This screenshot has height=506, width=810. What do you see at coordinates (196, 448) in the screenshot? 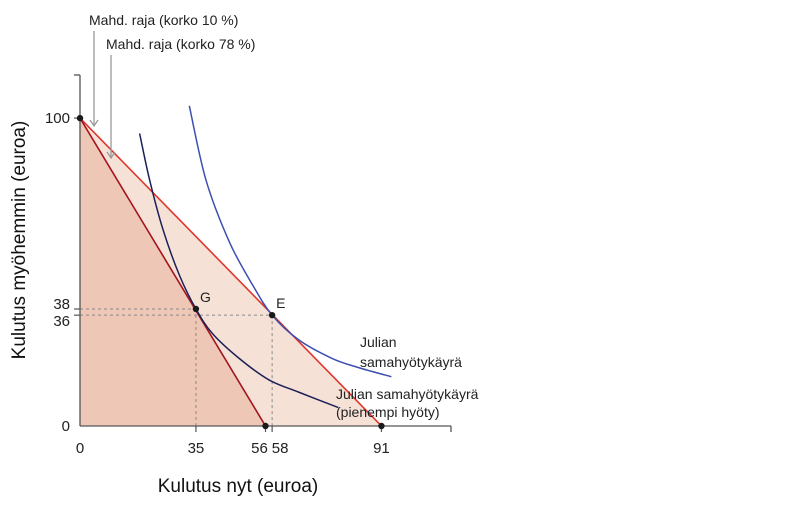
I see `x-tick-label-35: 35` at bounding box center [196, 448].